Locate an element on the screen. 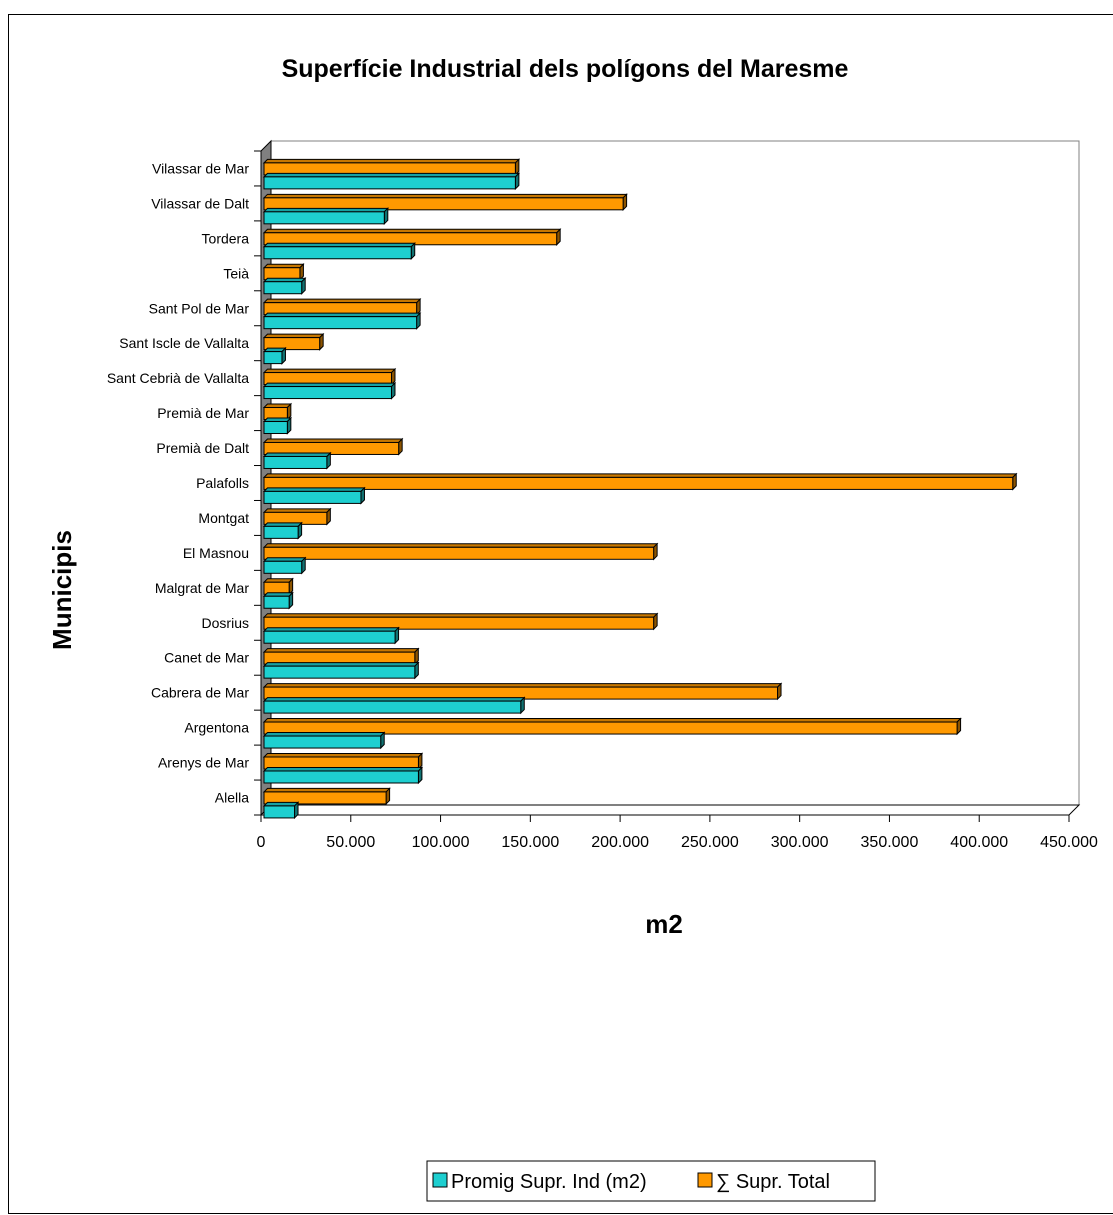 The image size is (1113, 1215). x-tick-label: 100.000 is located at coordinates (441, 842).